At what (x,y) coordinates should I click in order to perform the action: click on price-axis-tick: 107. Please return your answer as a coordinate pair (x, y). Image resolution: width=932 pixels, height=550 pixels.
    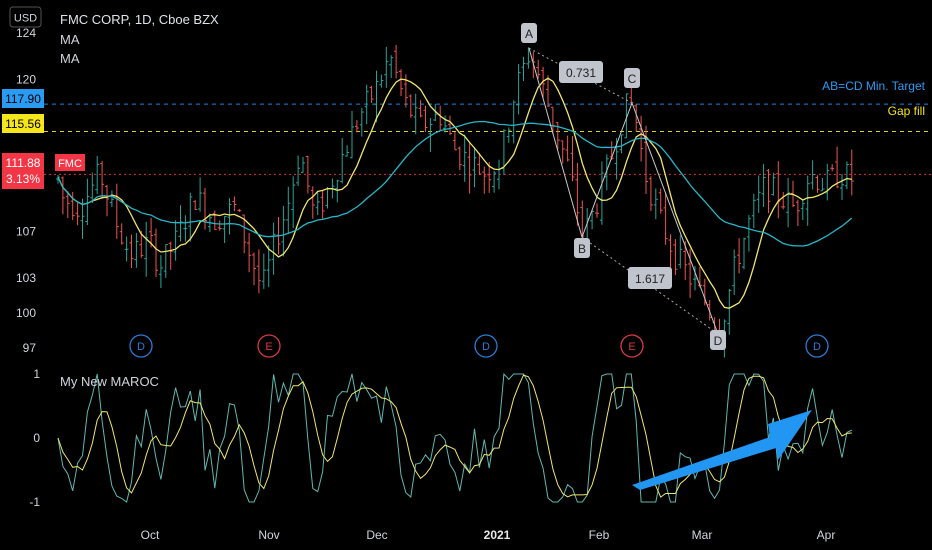
    Looking at the image, I should click on (26, 231).